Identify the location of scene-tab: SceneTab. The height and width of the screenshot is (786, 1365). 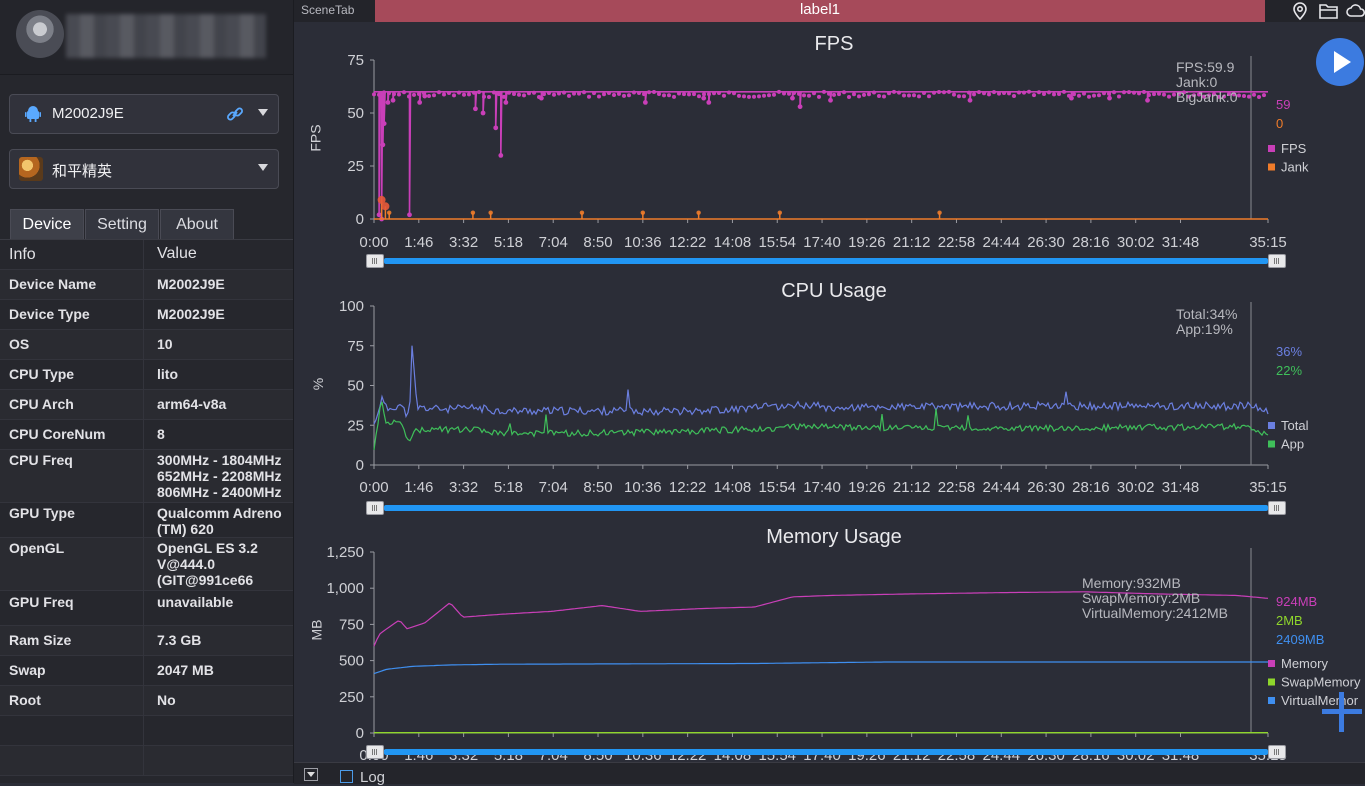
(328, 10).